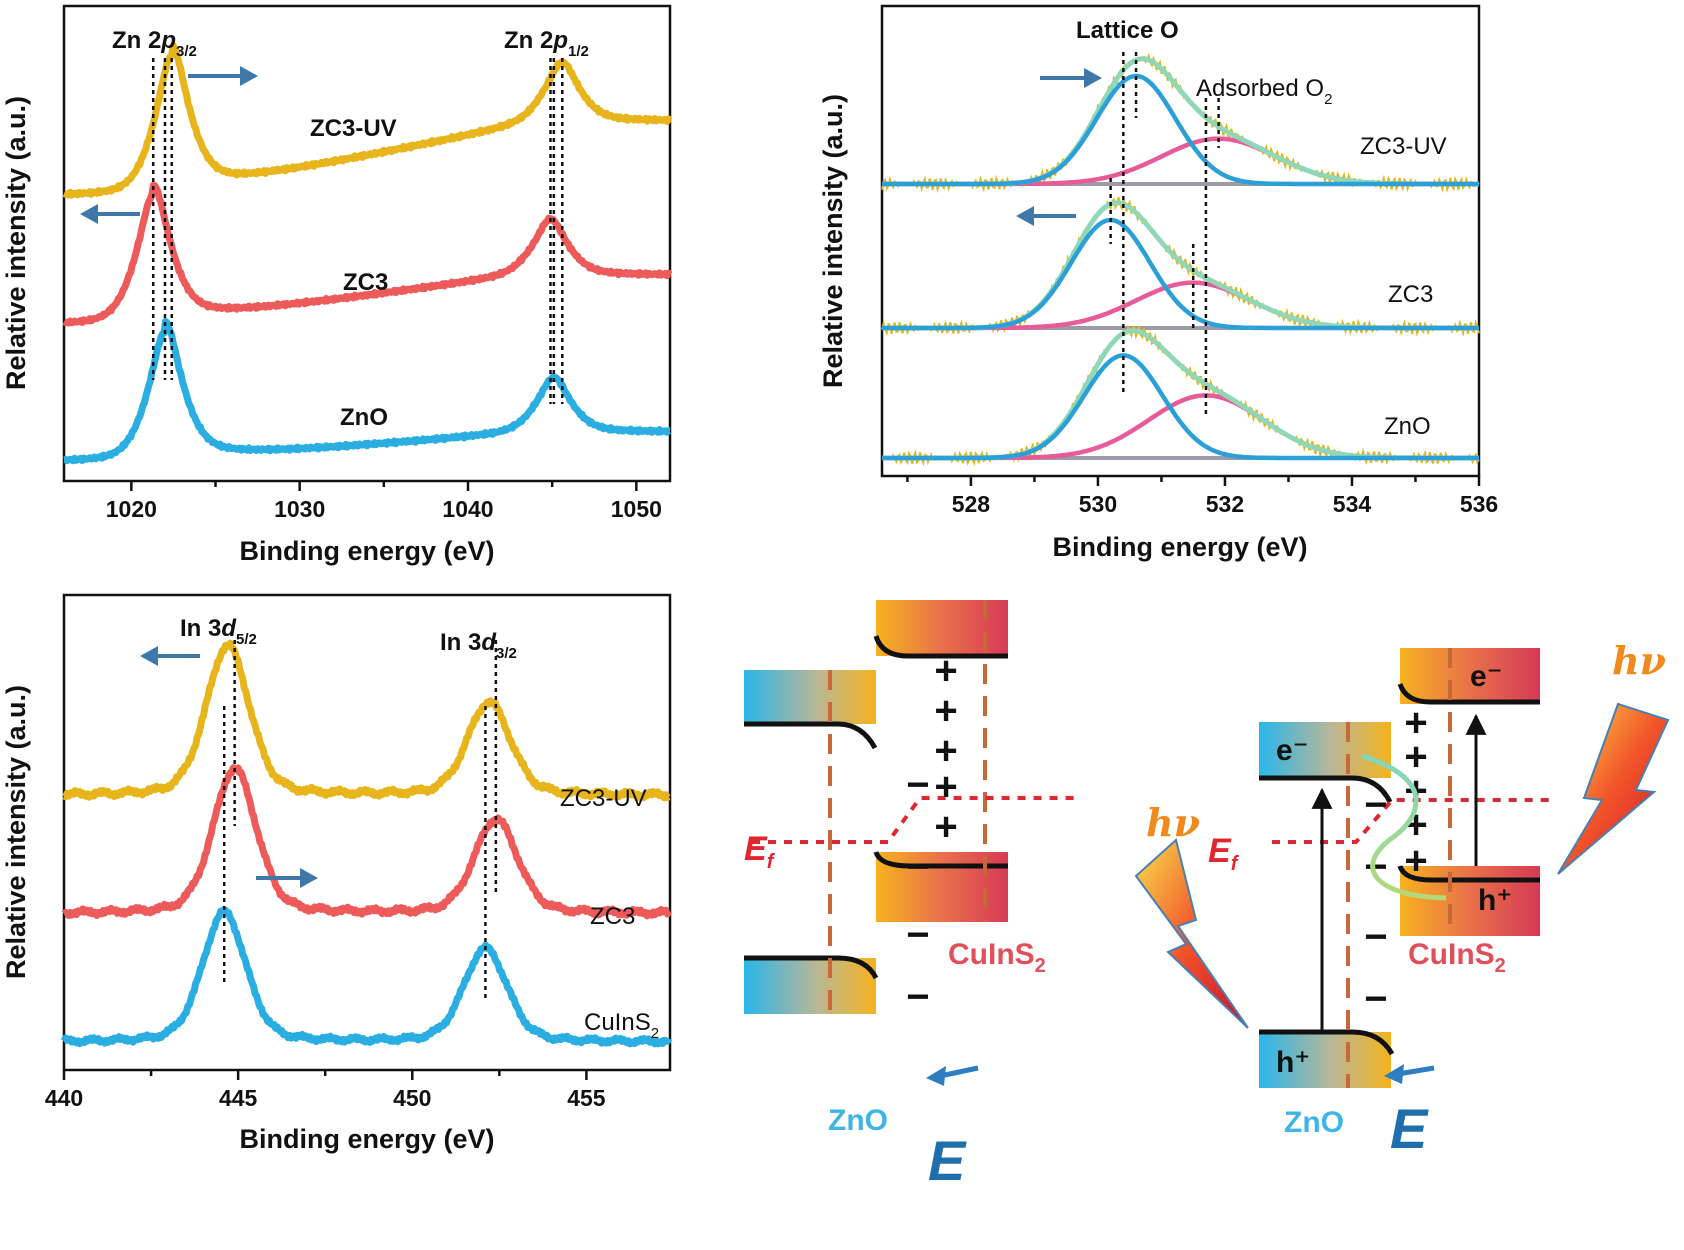 The width and height of the screenshot is (1684, 1250). I want to click on in3d-x-axis-label: Binding energy (eV), so click(366, 1139).